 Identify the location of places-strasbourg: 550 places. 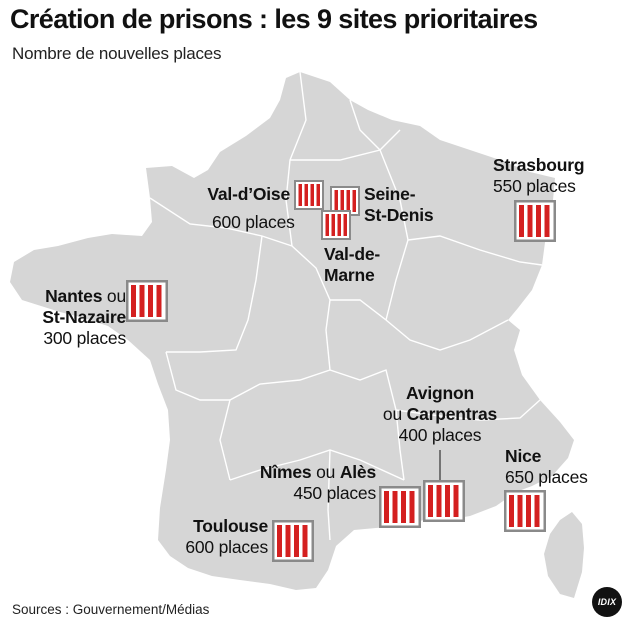
(534, 186).